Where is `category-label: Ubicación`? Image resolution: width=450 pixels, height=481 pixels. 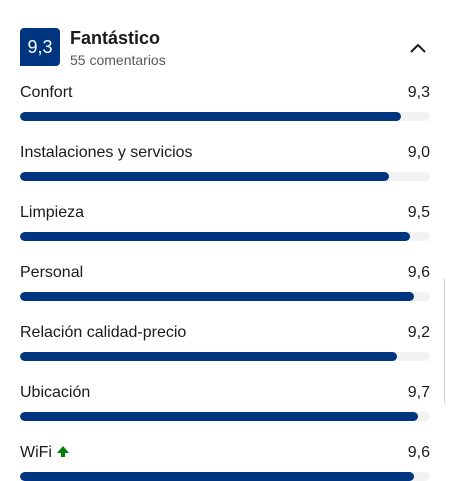 category-label: Ubicación is located at coordinates (55, 392).